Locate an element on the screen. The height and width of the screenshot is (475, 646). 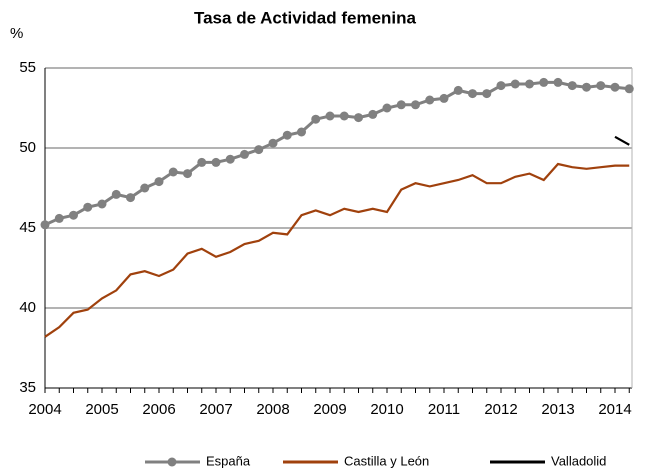
line-series is located at coordinates (622, 140).